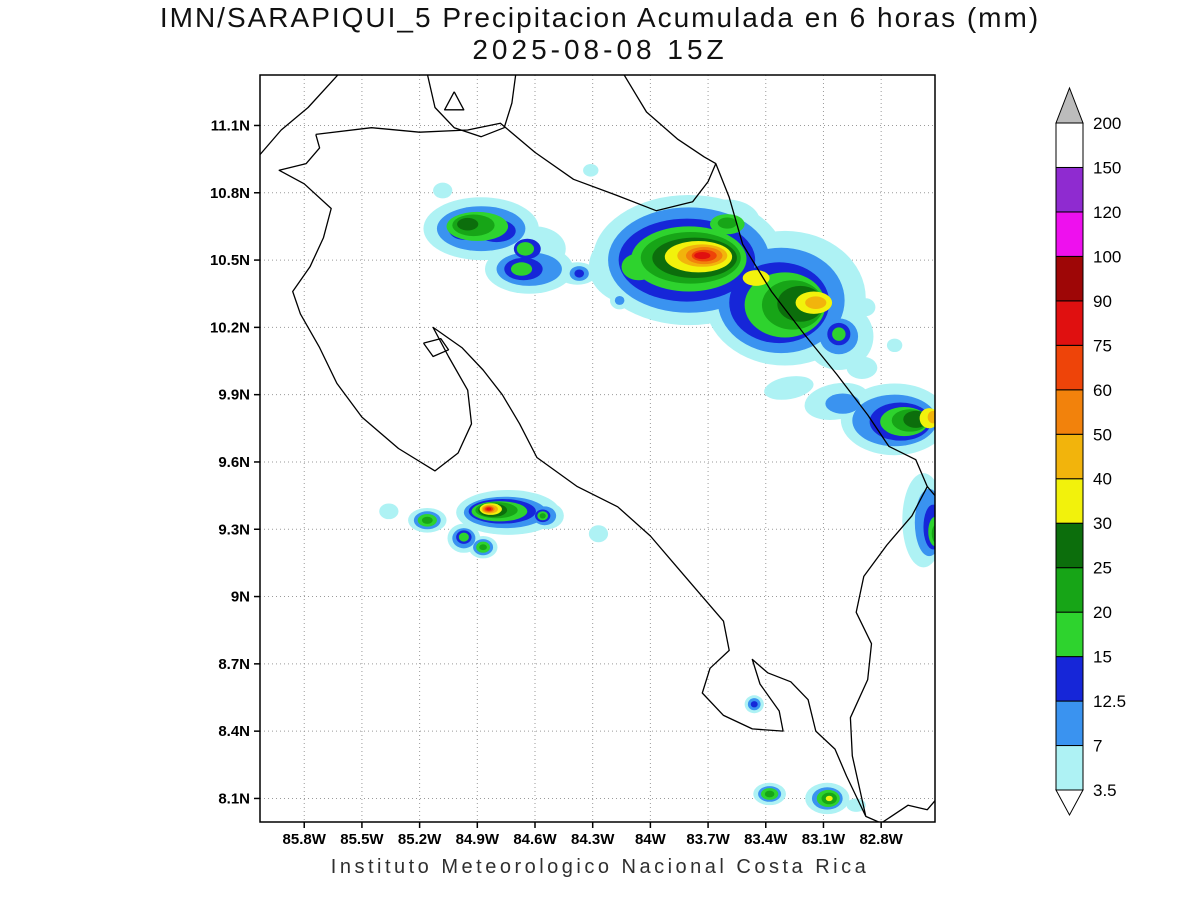 The image size is (1200, 900). I want to click on colorbar-label: 3.5, so click(1105, 790).